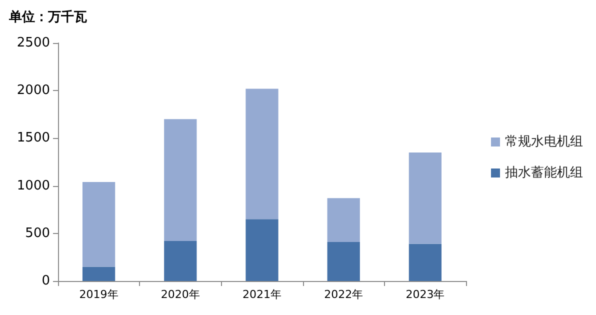  Describe the element at coordinates (98, 294) in the screenshot. I see `x-tick-label: 2019年` at that location.